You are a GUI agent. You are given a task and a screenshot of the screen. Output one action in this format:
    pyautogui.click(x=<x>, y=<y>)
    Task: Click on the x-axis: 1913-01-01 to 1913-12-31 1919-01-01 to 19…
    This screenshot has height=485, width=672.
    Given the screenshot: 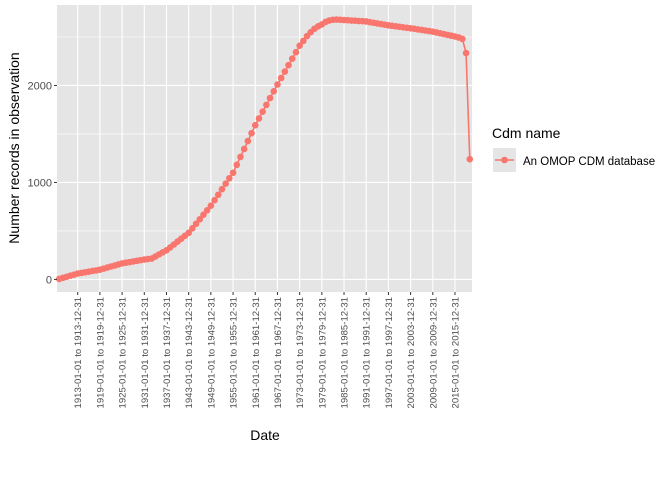 What is the action you would take?
    pyautogui.click(x=267, y=350)
    